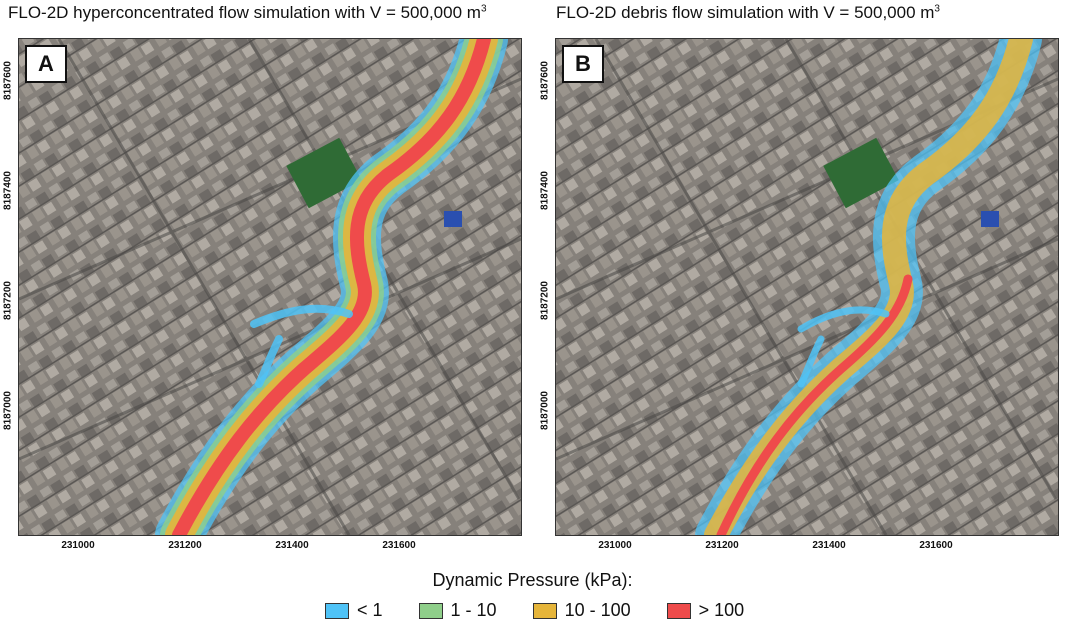 This screenshot has height=625, width=1065. Describe the element at coordinates (8, 80) in the screenshot. I see `y-tick-a-0: 8187600` at that location.